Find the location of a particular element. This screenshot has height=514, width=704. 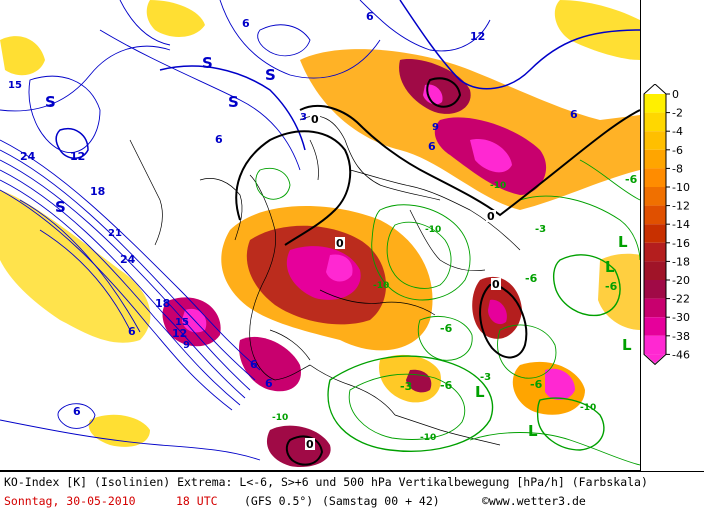

color-scale-legend: 0 -2 -4 -6 -8 -10 -12 -14 -16 -18 -20 -22 -30 -38 -46 is located at coordinates (672, 234).